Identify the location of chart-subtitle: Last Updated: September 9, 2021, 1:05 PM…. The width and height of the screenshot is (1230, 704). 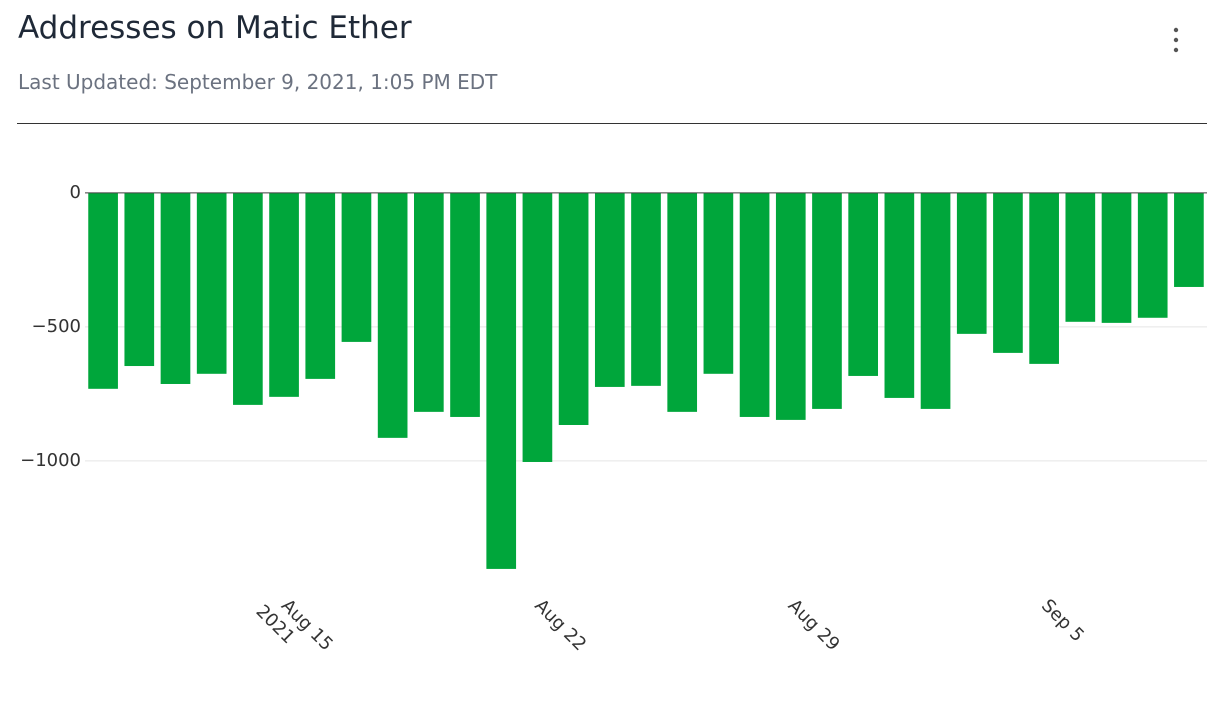
(258, 82).